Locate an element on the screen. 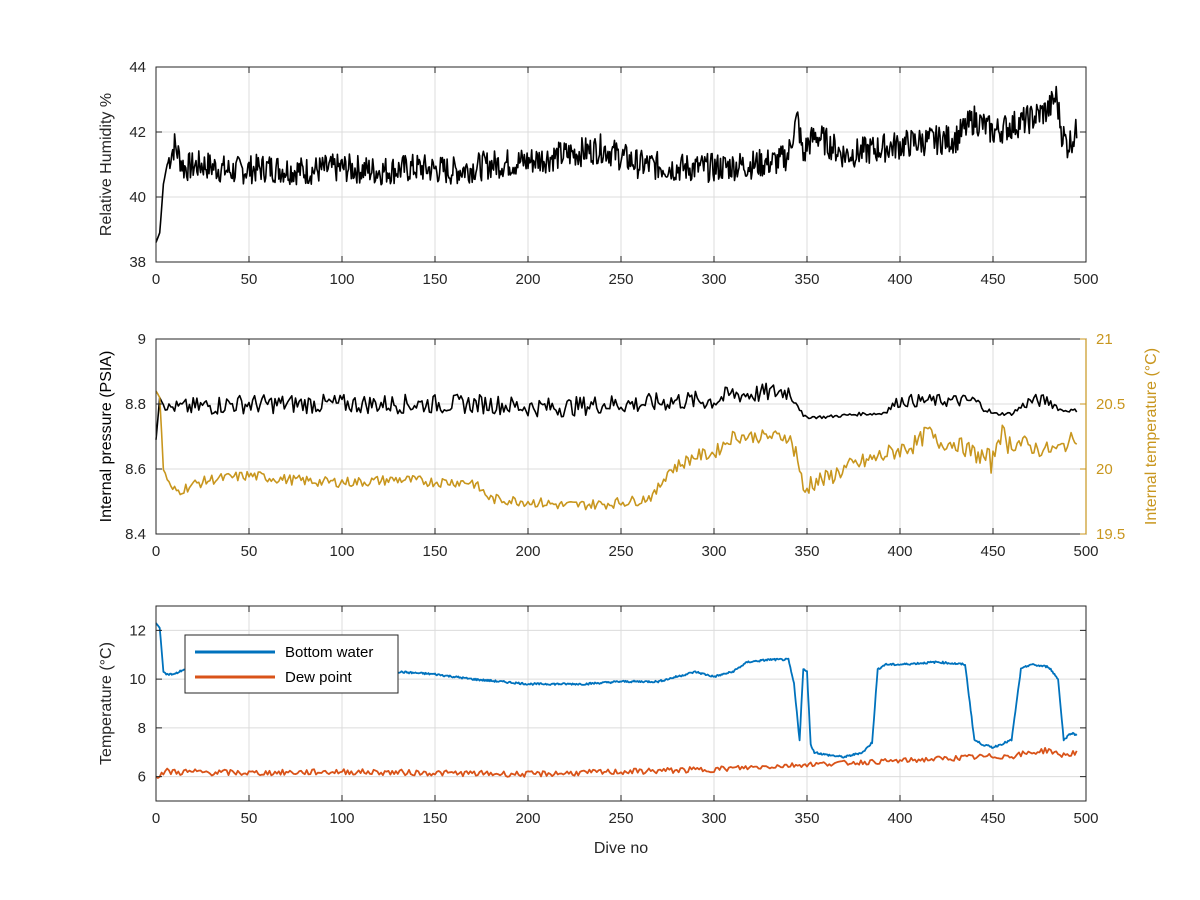 The image size is (1200, 900). y2-tick-label: 19.5 is located at coordinates (1110, 534).